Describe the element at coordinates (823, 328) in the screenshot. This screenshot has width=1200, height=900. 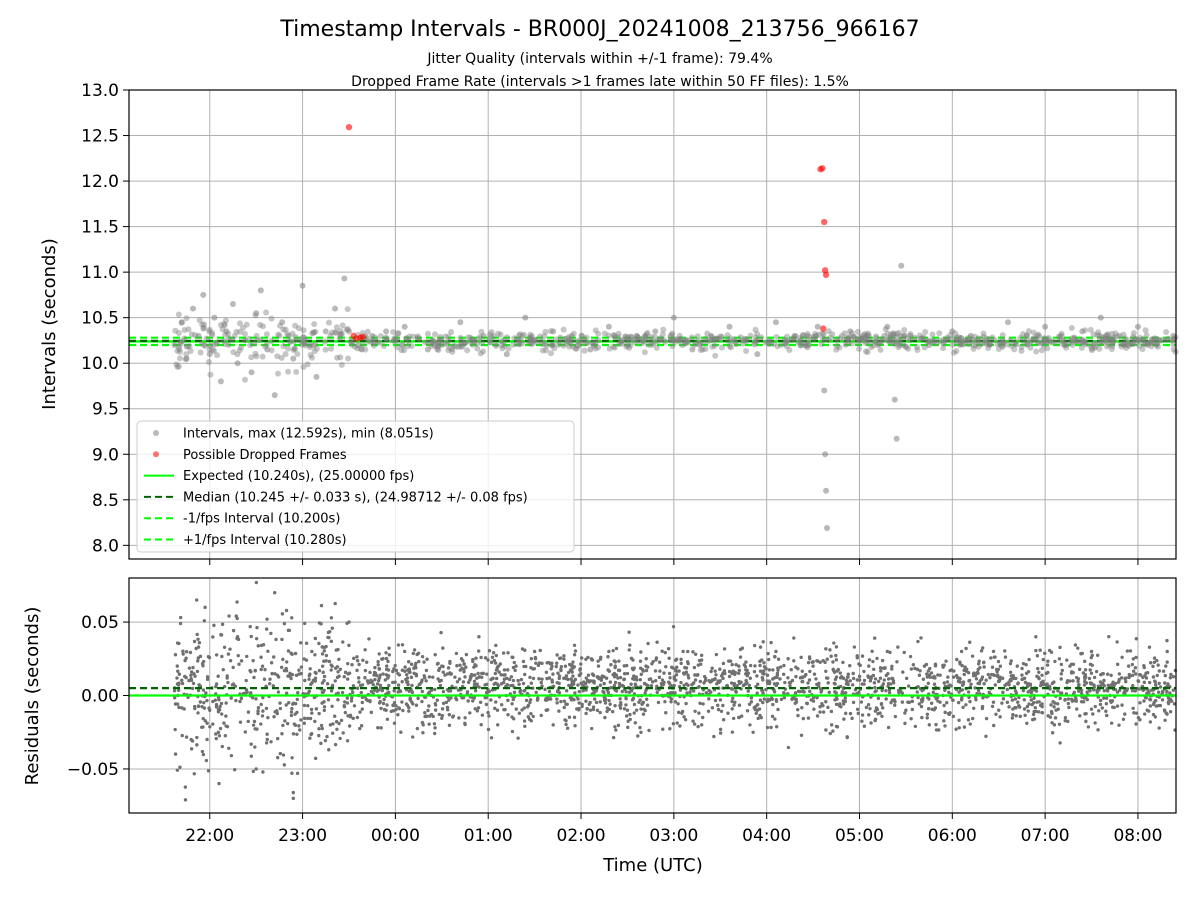
I see `dropped-frame-point` at that location.